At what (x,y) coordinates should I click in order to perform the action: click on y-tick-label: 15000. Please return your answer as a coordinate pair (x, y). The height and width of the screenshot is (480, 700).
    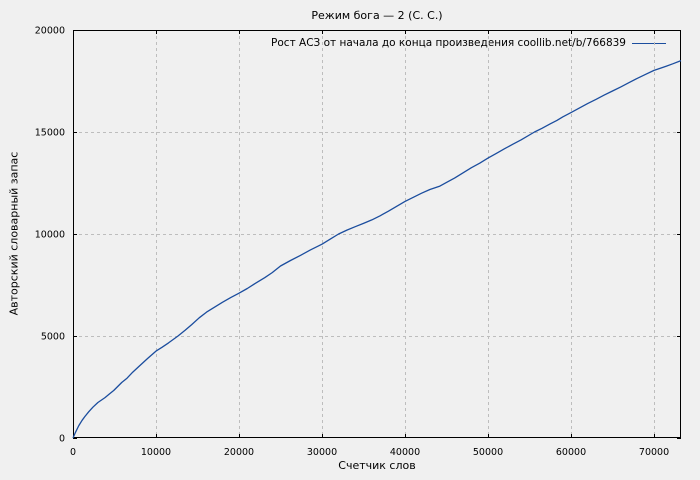
    Looking at the image, I should click on (50, 133).